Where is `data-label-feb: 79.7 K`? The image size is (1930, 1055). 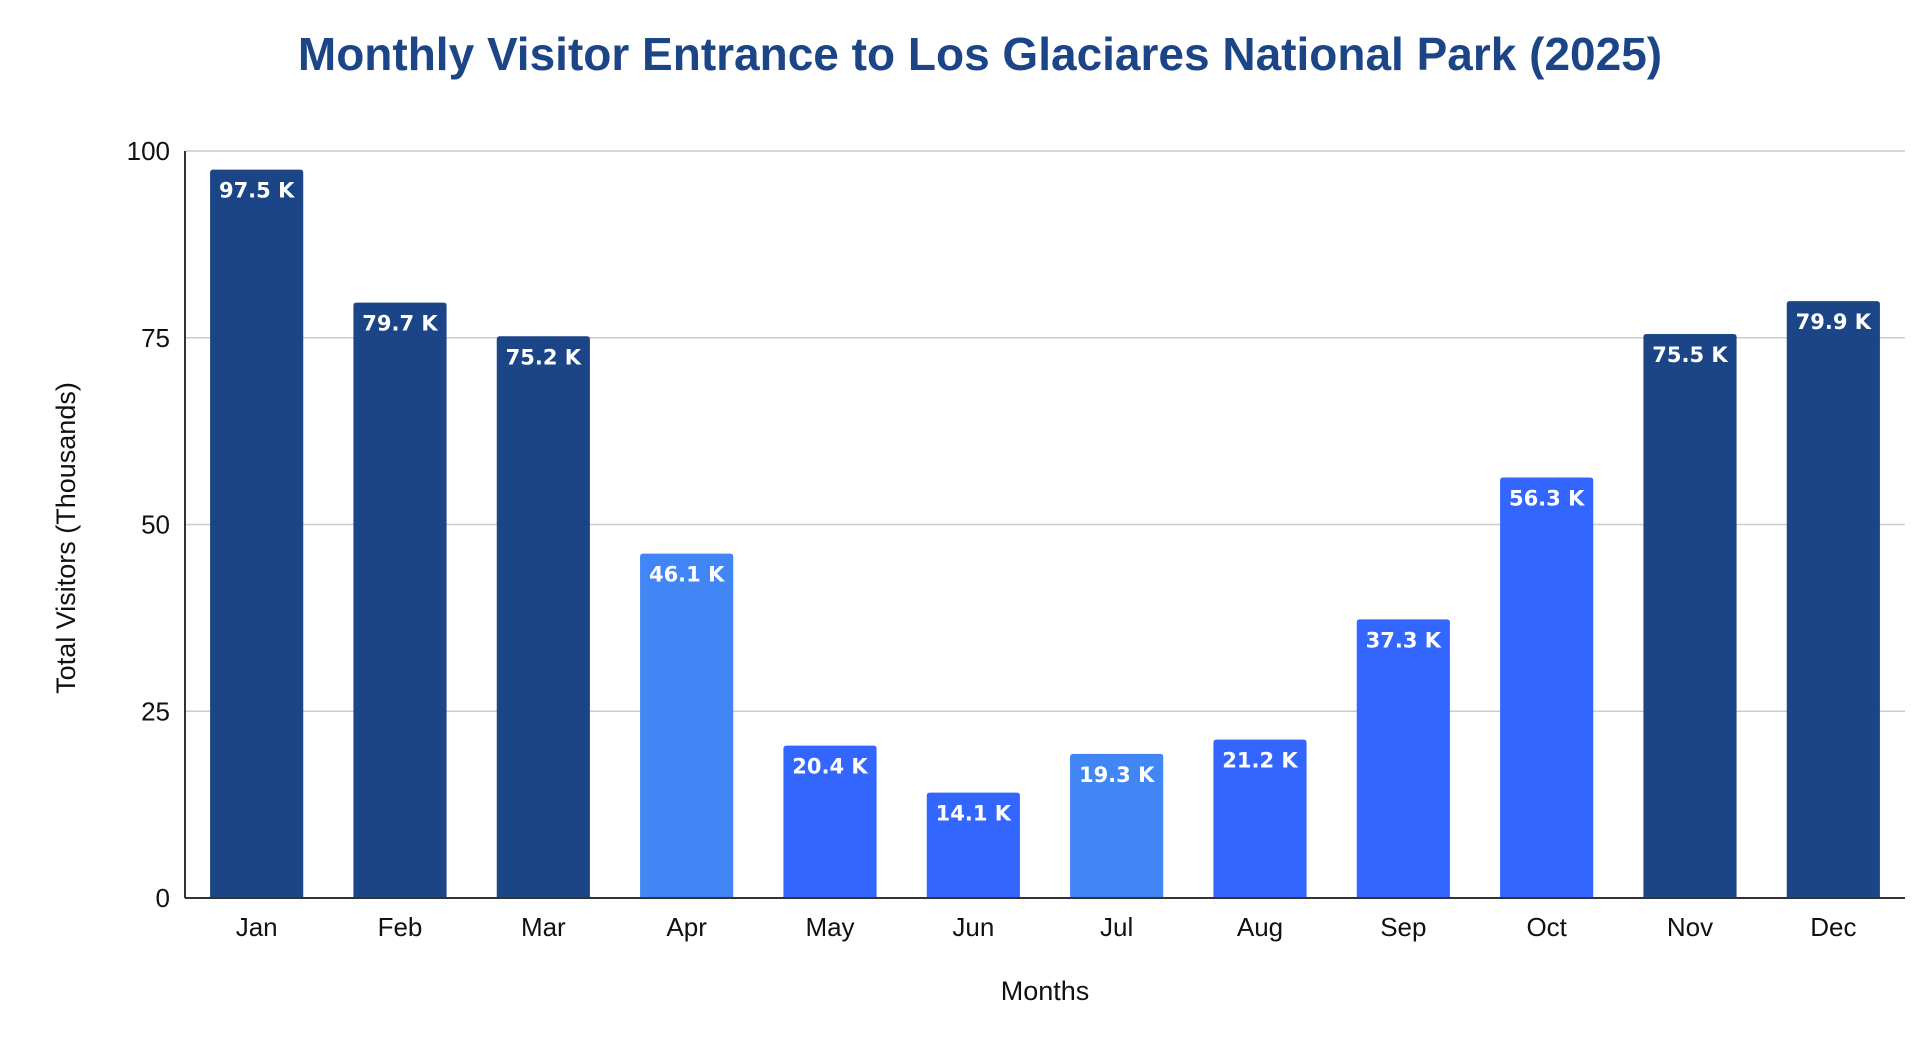 data-label-feb: 79.7 K is located at coordinates (400, 324).